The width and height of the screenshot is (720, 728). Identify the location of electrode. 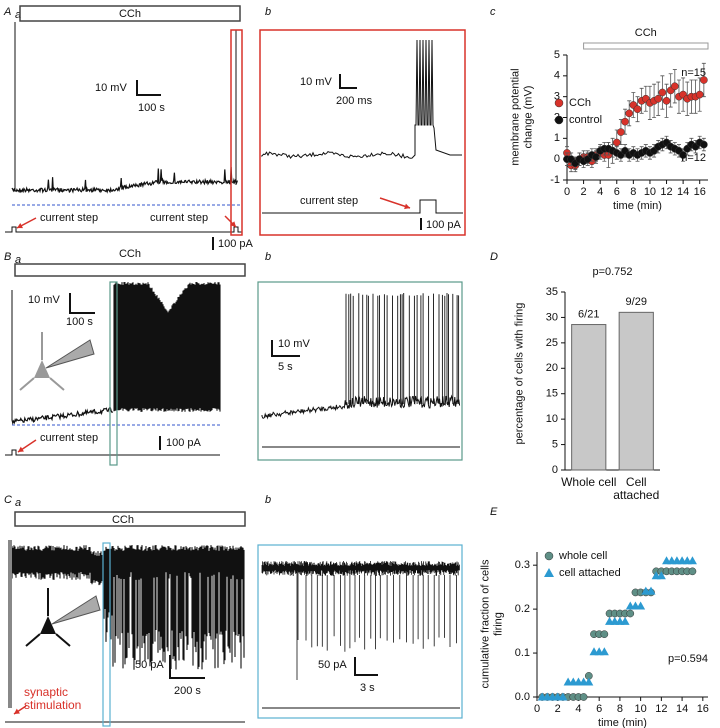
(76, 610).